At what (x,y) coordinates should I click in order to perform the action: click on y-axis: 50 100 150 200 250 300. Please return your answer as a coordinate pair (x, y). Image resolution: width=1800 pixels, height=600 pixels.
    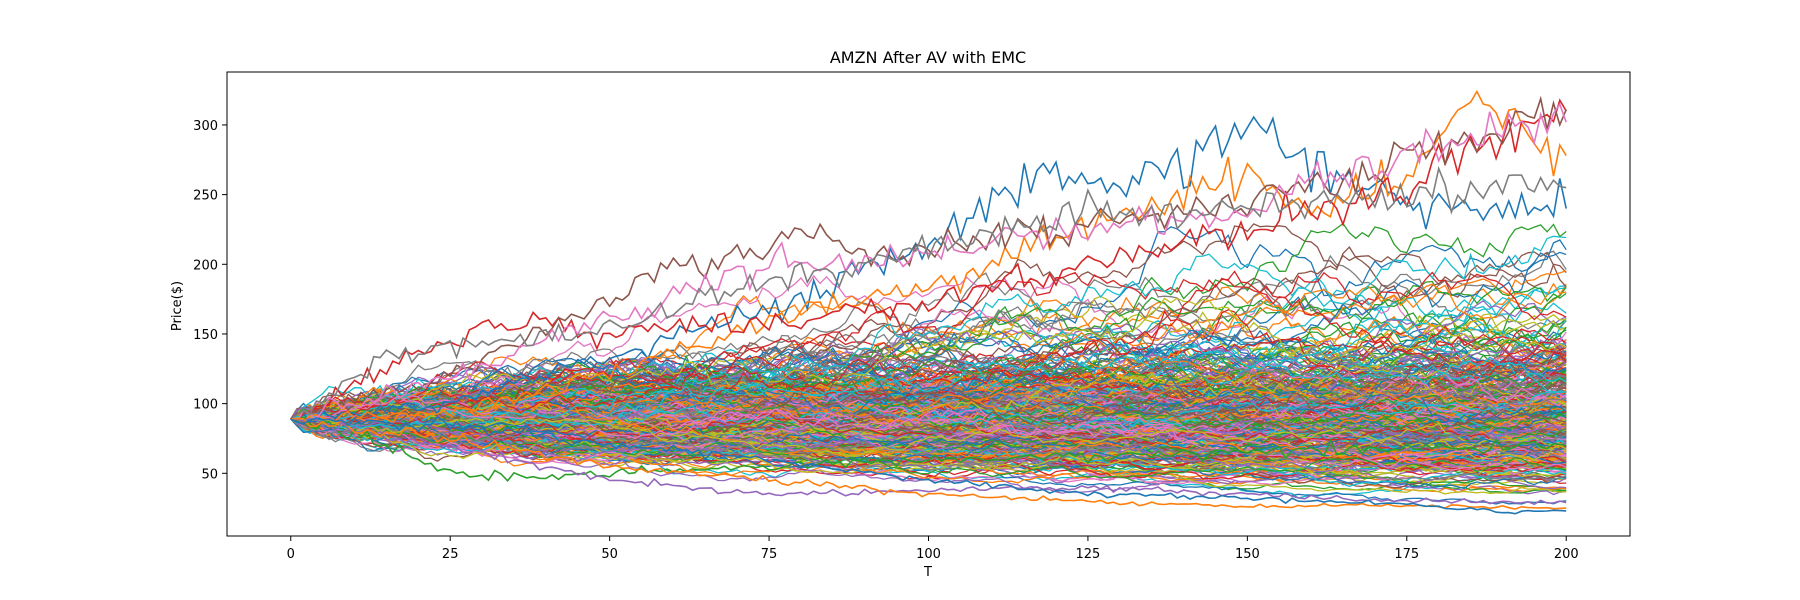
    Looking at the image, I should click on (210, 300).